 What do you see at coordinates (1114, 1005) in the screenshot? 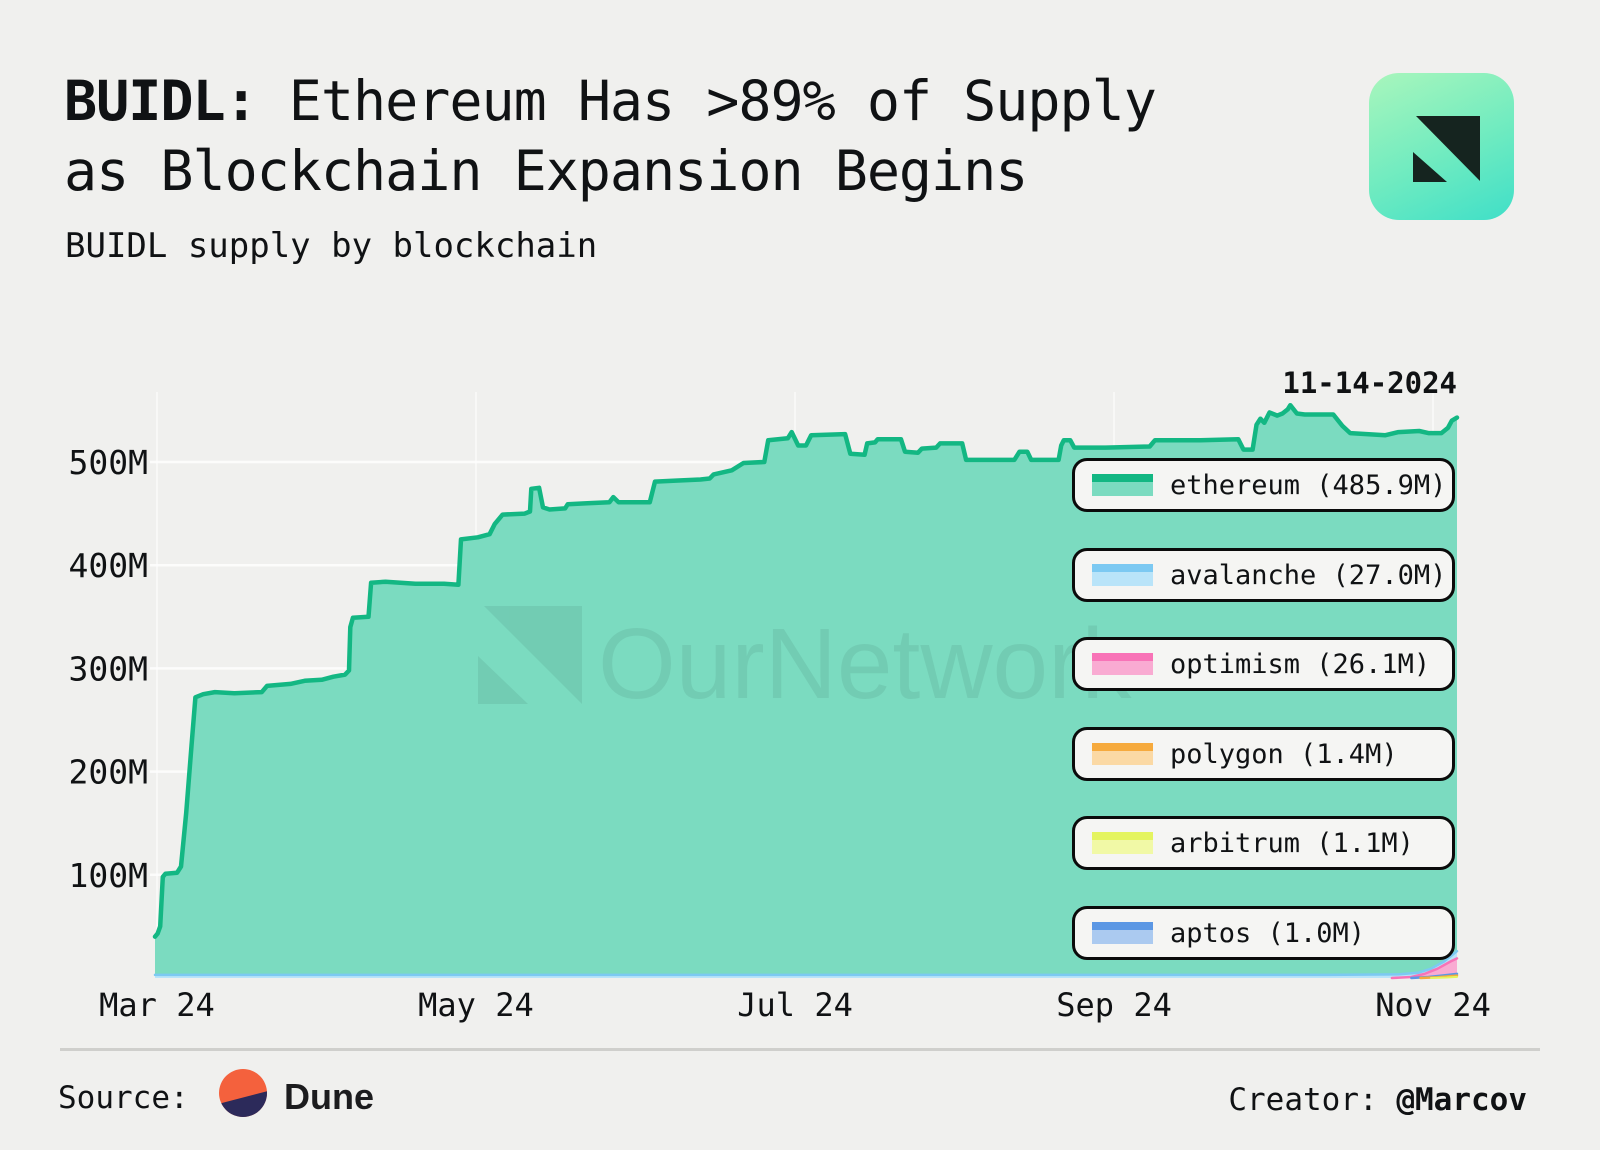
I see `x-axis-tick-label: Sep 24` at bounding box center [1114, 1005].